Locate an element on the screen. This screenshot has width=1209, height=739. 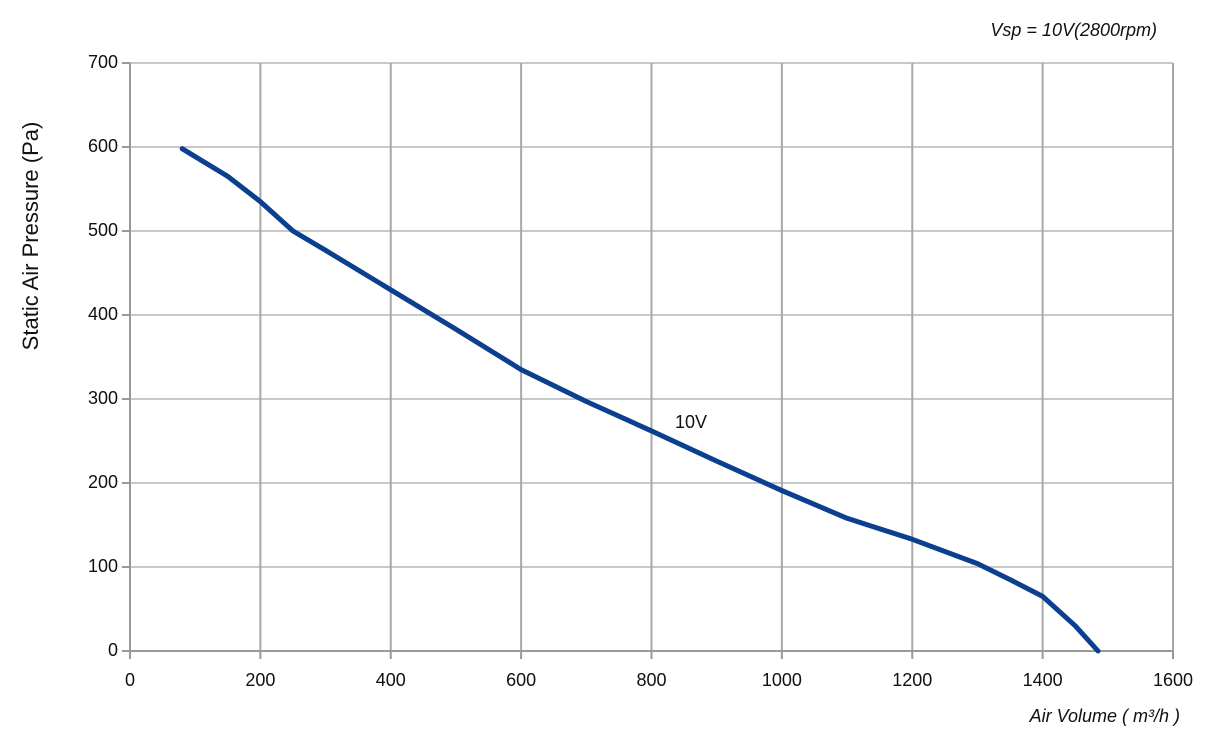
x-tick-label: 1400 is located at coordinates (1043, 680).